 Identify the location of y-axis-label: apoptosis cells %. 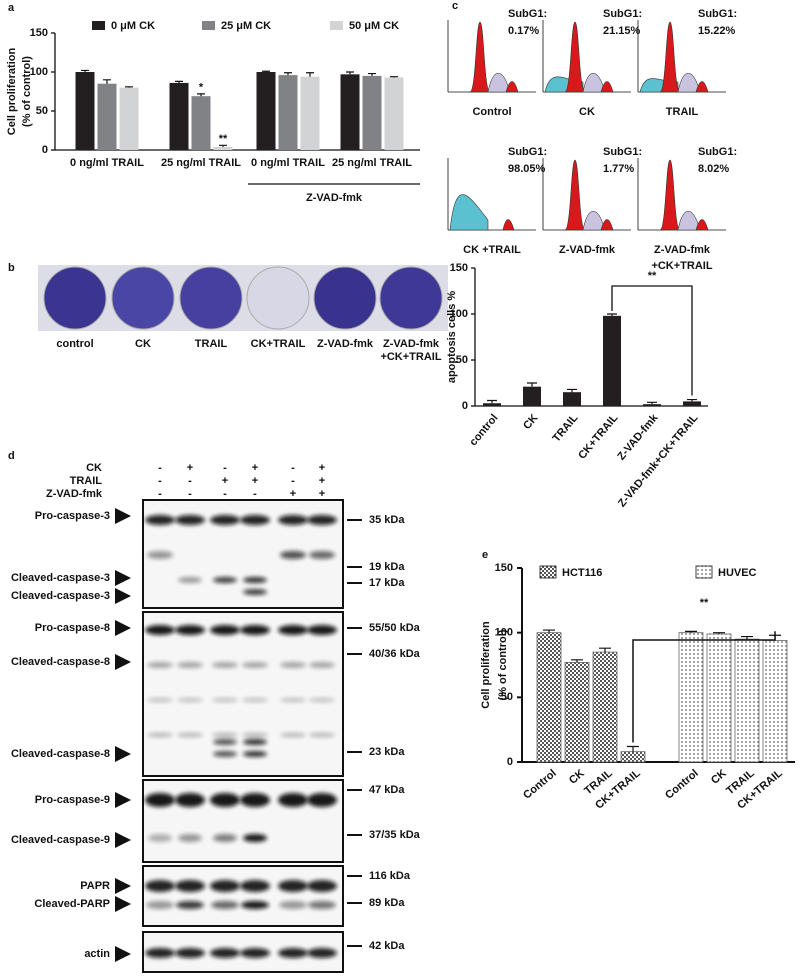
(452, 337).